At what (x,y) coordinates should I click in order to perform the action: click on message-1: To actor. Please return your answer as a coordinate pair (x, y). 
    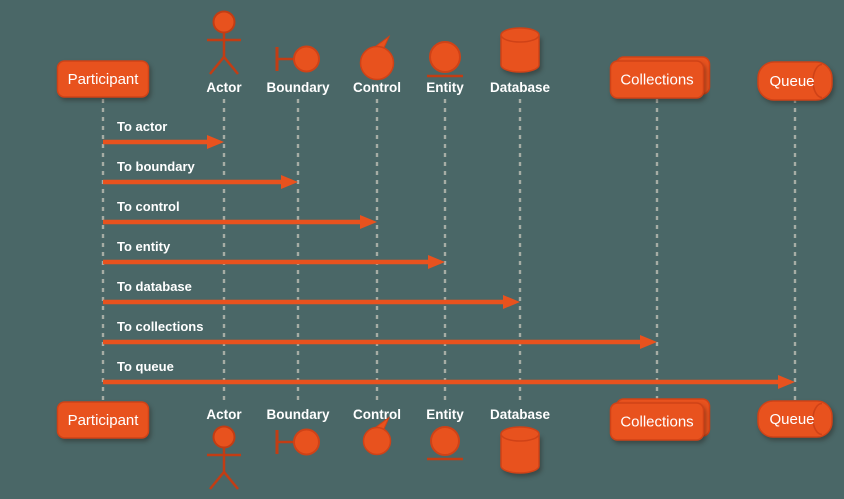
    Looking at the image, I should click on (163, 134).